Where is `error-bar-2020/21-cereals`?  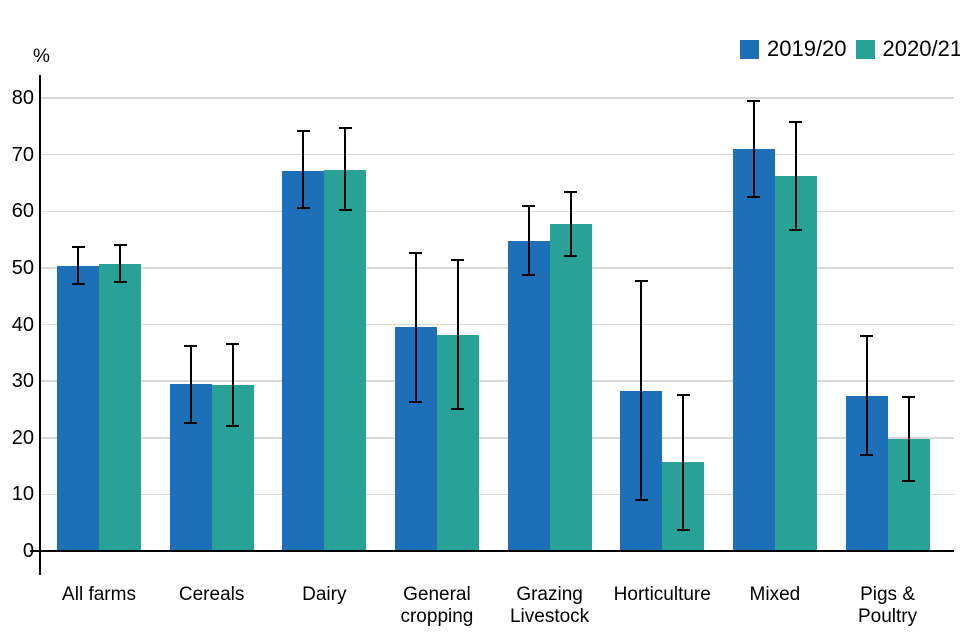
error-bar-2020/21-cereals is located at coordinates (233, 385).